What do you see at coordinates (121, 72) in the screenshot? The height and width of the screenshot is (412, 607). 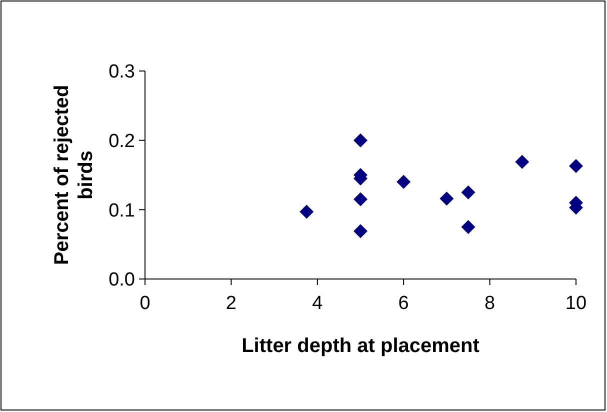 I see `y-tick-label: 0.3` at bounding box center [121, 72].